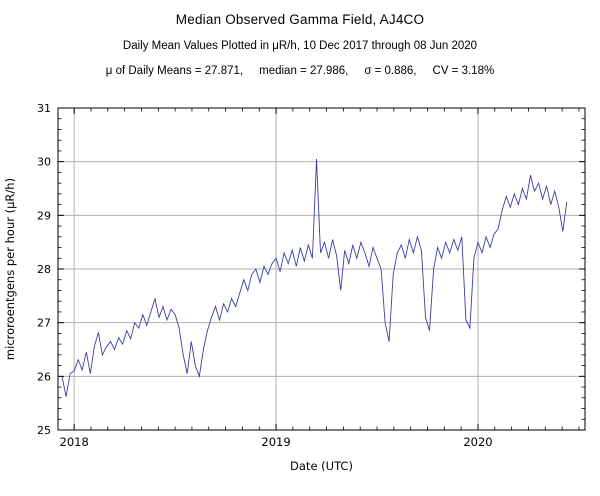 Image resolution: width=600 pixels, height=496 pixels. I want to click on svg-text: 2020, so click(477, 442).